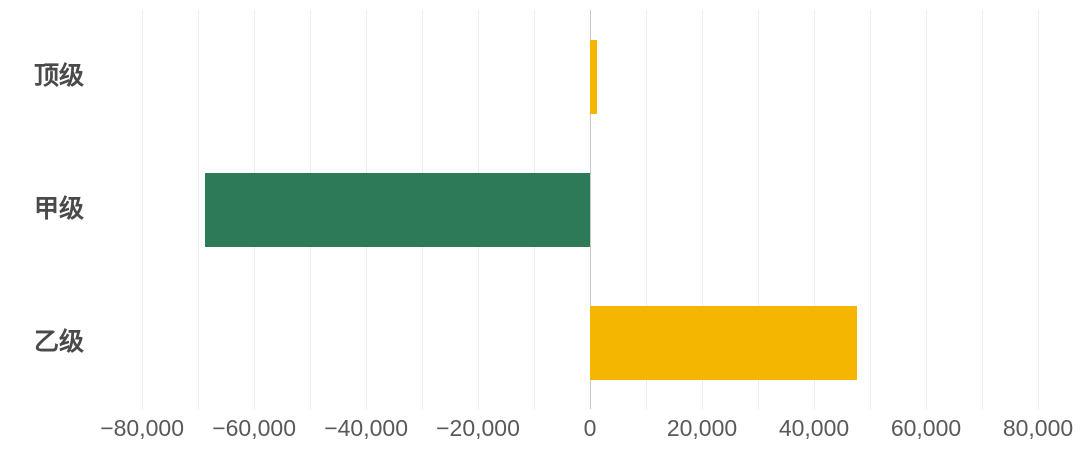 The height and width of the screenshot is (460, 1080). What do you see at coordinates (478, 428) in the screenshot?
I see `x-tick-label: −20,000` at bounding box center [478, 428].